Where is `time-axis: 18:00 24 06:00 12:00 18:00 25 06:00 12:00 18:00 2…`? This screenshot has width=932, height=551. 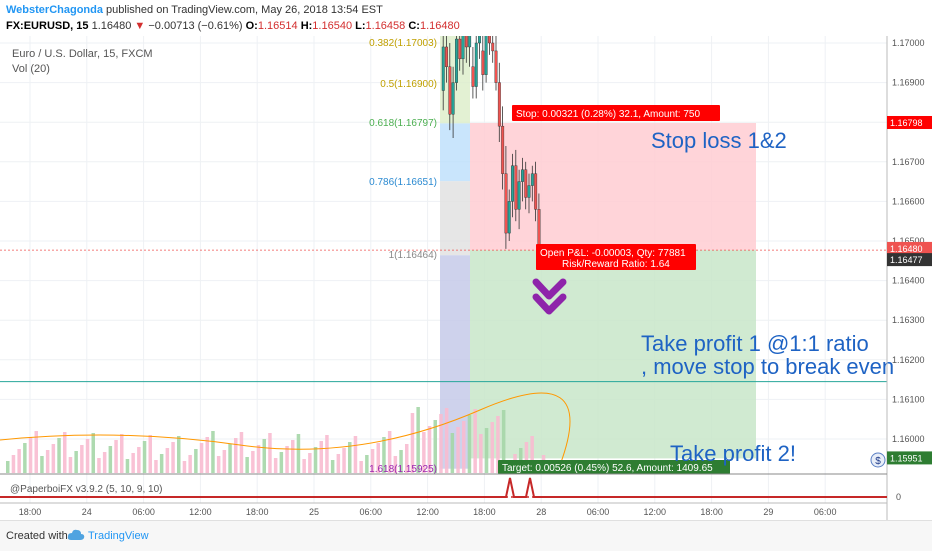
time-axis: 18:00 24 06:00 12:00 18:00 25 06:00 12:00 18:00 2… is located at coordinates (443, 509).